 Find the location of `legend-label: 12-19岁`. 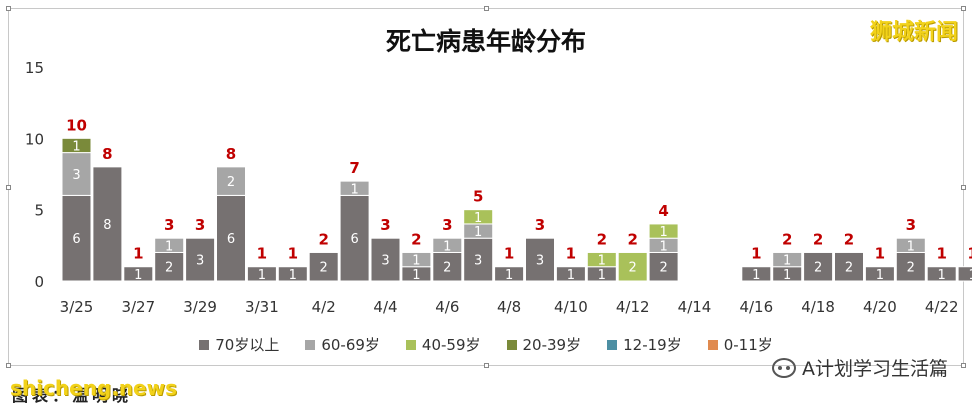

legend-label: 12-19岁 is located at coordinates (652, 345).